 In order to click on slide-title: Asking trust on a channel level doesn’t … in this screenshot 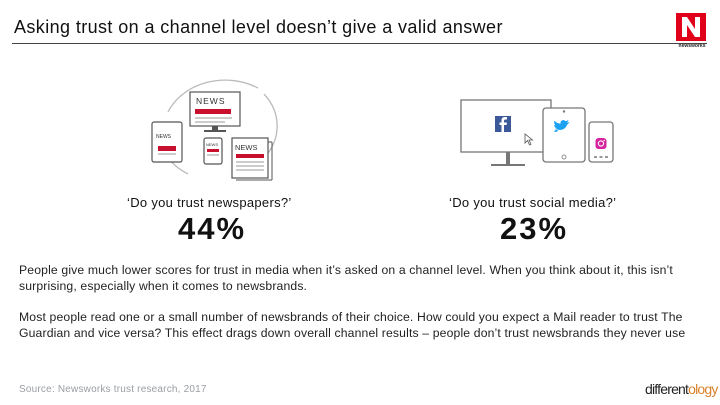, I will do `click(258, 27)`.